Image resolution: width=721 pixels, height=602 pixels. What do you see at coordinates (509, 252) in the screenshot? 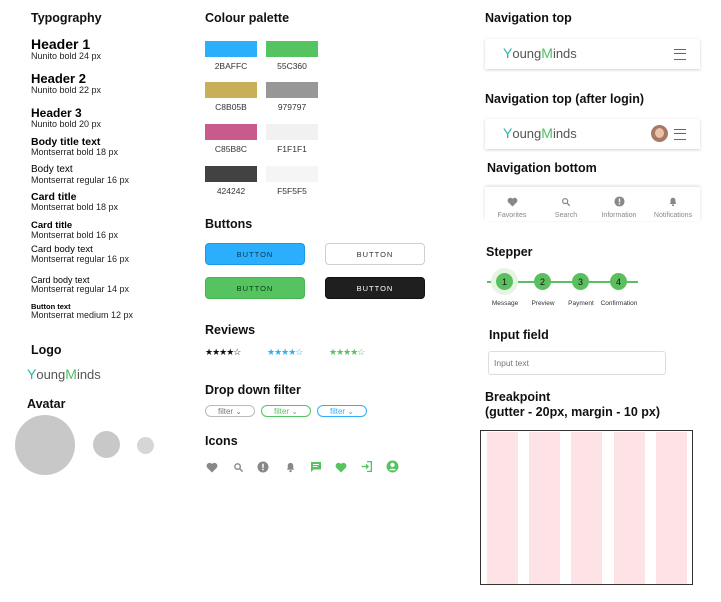
I see `stepper-title: Stepper` at bounding box center [509, 252].